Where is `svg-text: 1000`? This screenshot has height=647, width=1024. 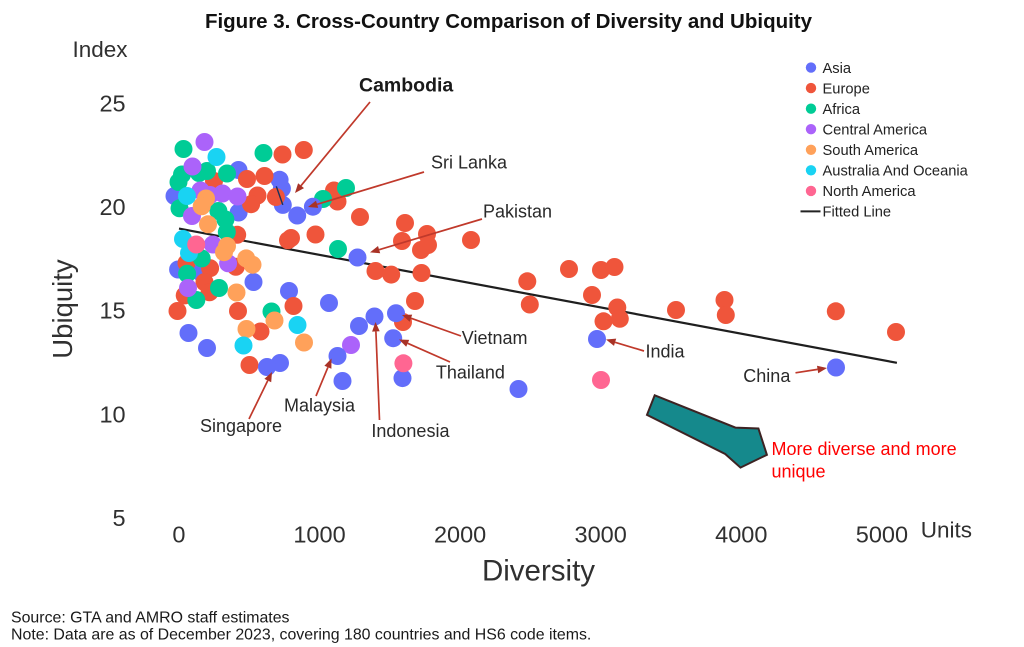 svg-text: 1000 is located at coordinates (319, 535).